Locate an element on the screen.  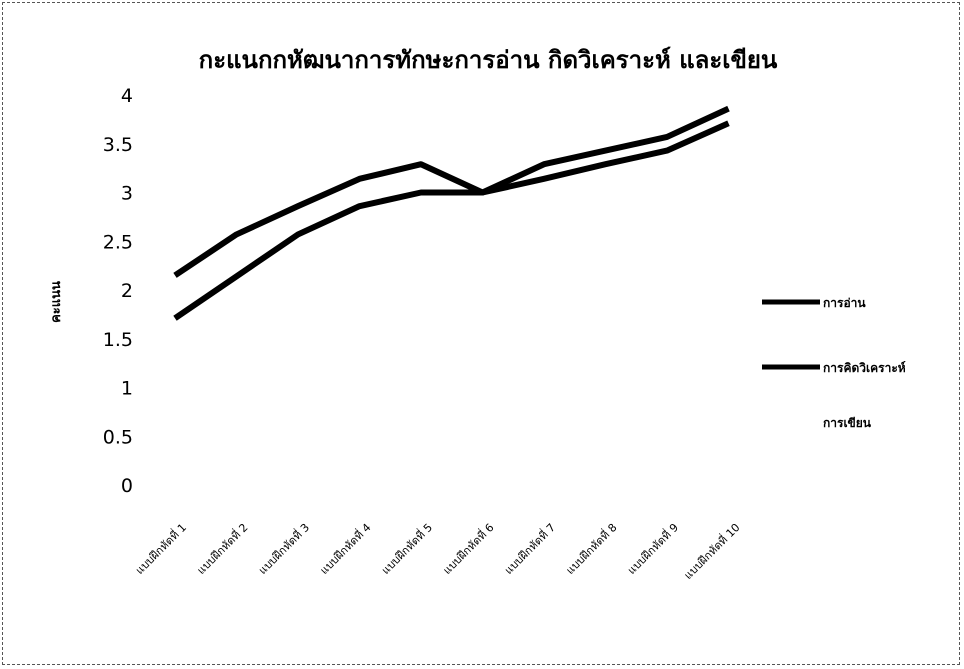
legend-label: การคิดวิเคราะห์ is located at coordinates (864, 368).